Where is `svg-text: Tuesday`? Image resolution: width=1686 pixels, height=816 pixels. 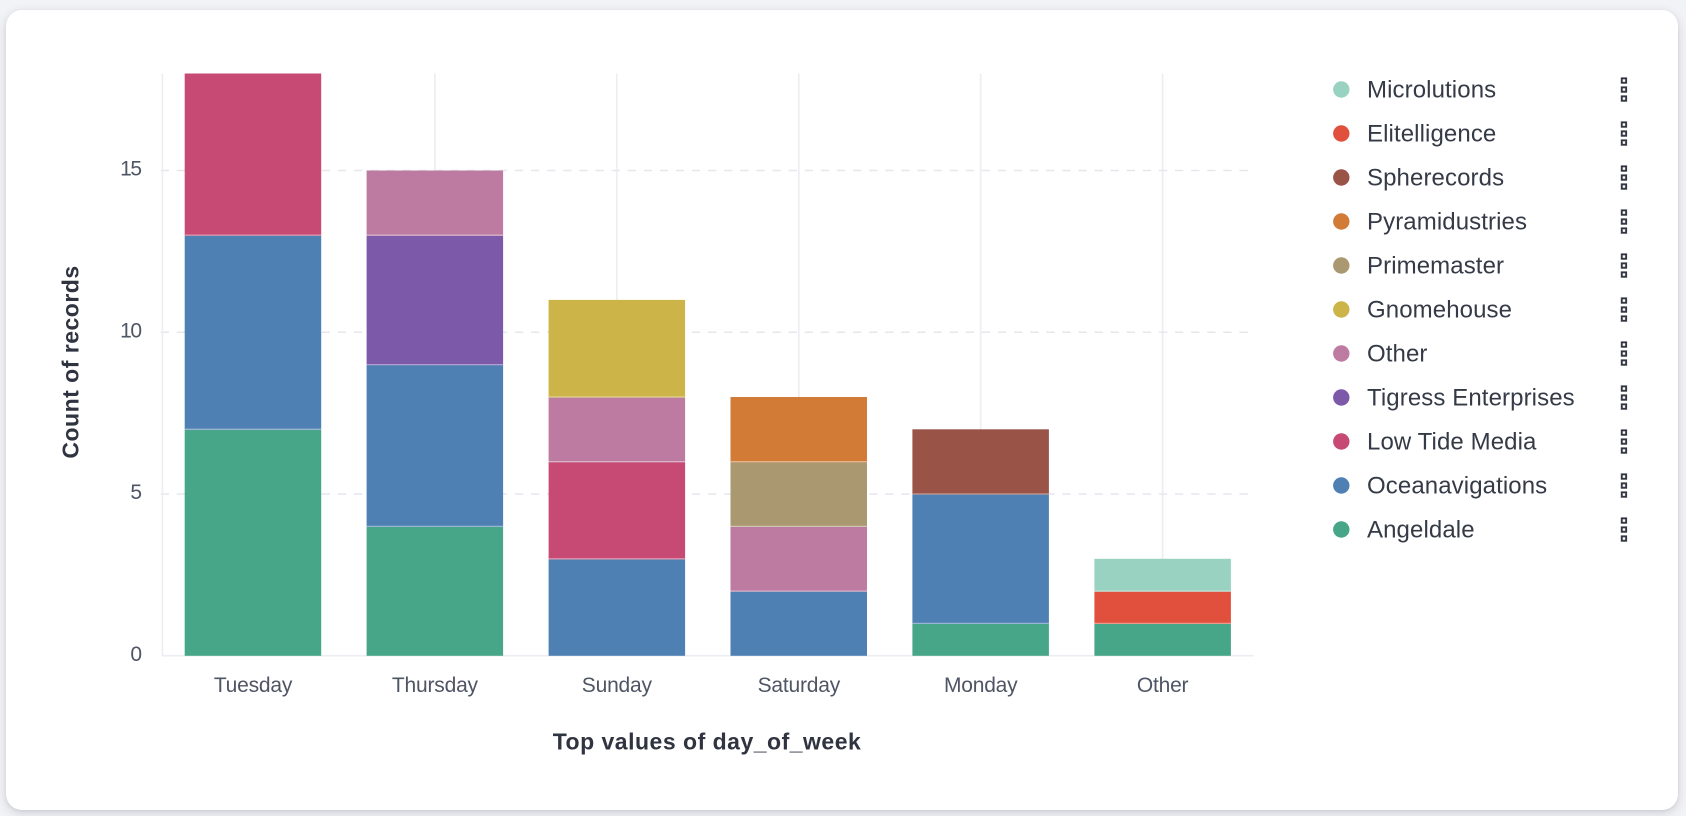
svg-text: Tuesday is located at coordinates (253, 685).